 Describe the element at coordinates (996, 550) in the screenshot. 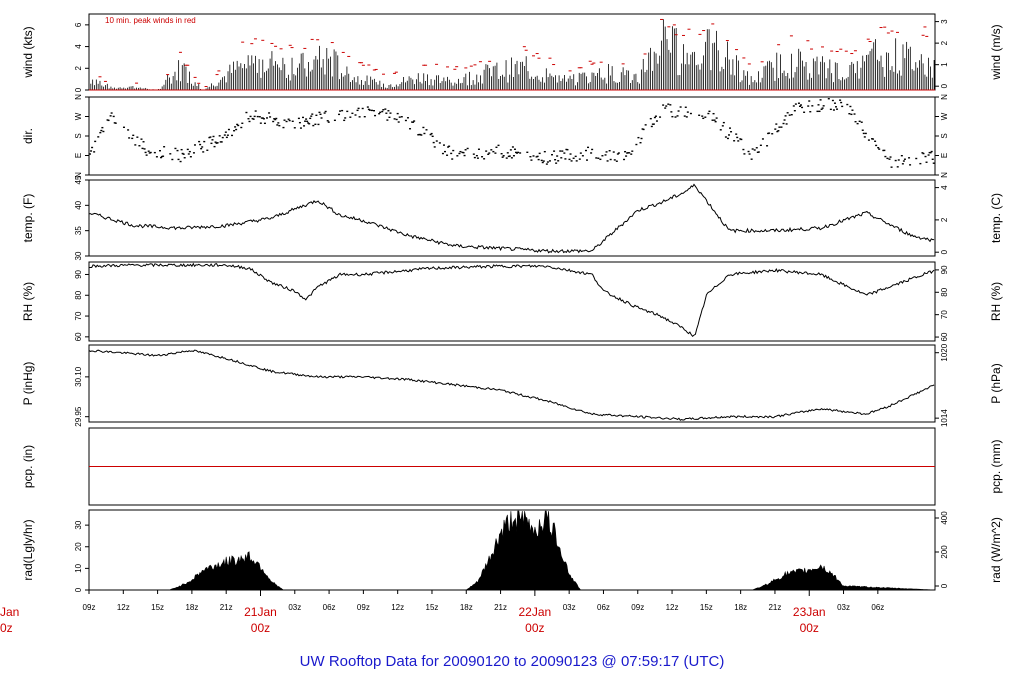

I see `radiation-ylabel-right: rad (W/m^2)` at that location.